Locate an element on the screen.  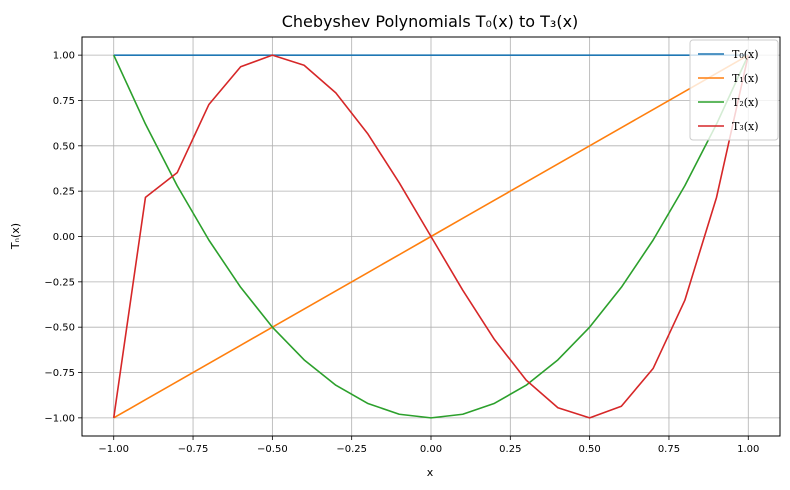
x-axis-label: x is located at coordinates (430, 472).